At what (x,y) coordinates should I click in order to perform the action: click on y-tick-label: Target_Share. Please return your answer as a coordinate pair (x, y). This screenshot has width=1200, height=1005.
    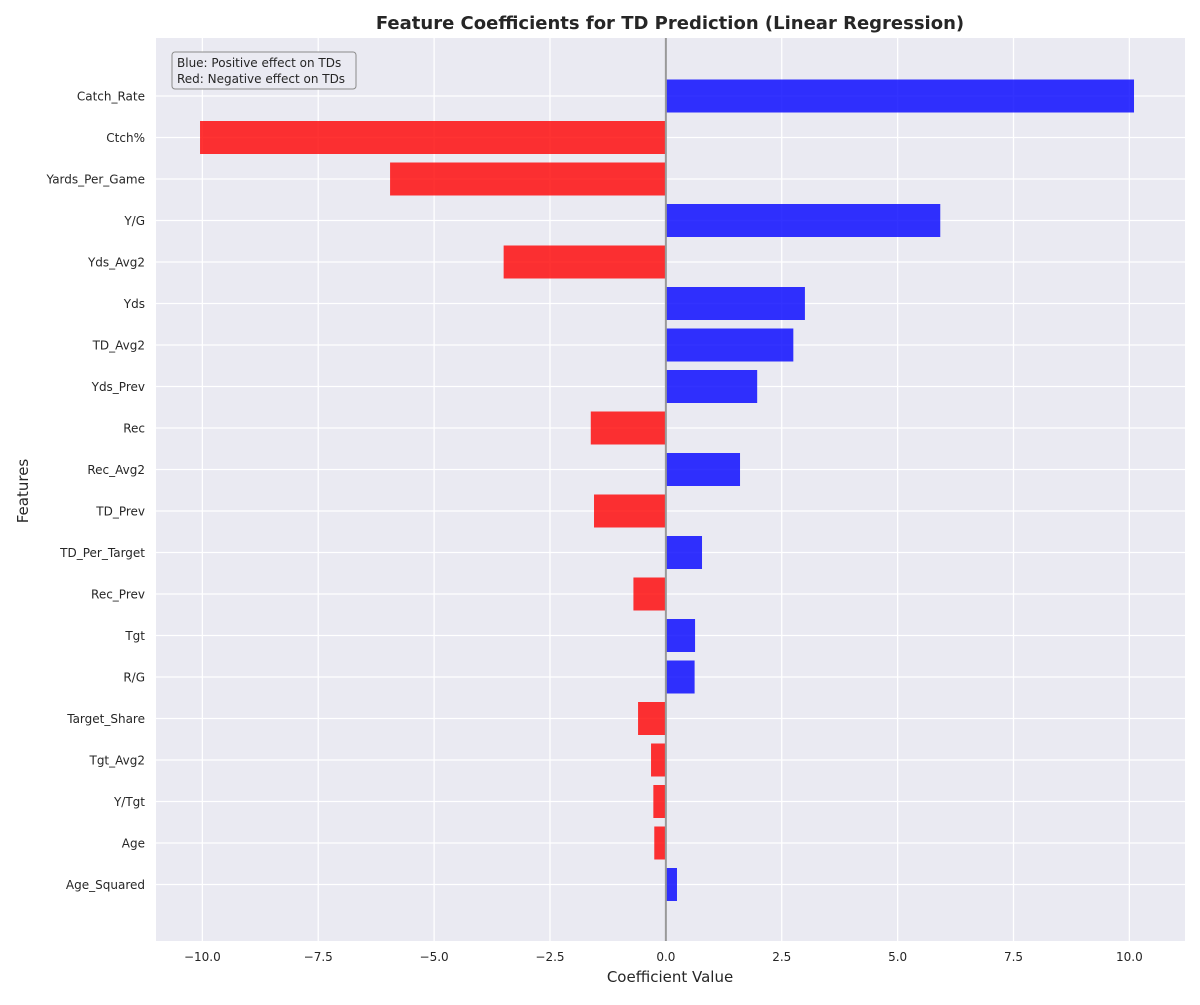
    Looking at the image, I should click on (105, 719).